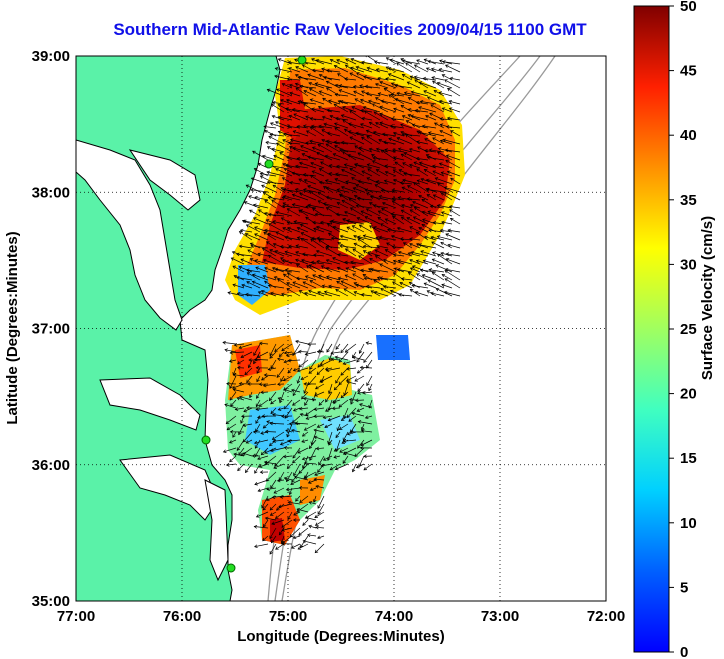 This screenshot has height=659, width=724. What do you see at coordinates (688, 264) in the screenshot?
I see `colorbar-tick-label: 30` at bounding box center [688, 264].